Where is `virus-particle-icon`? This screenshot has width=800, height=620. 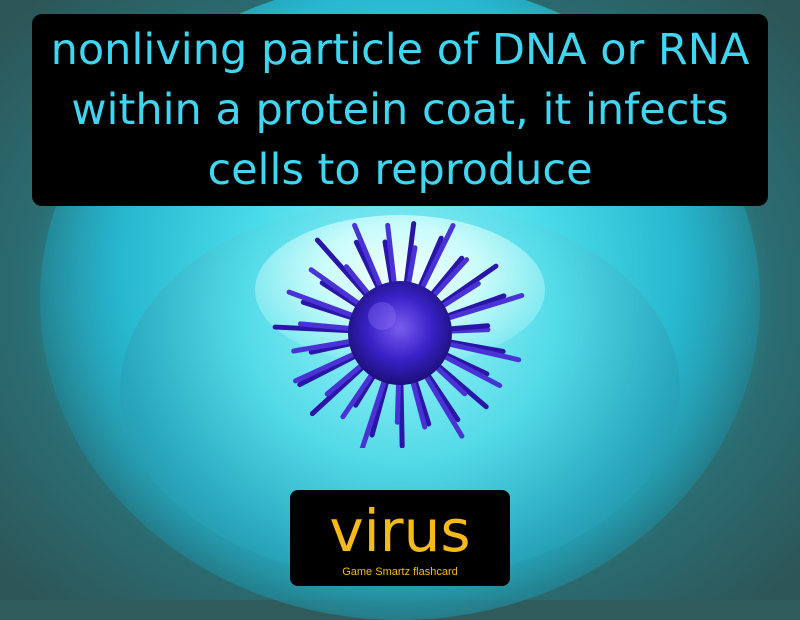 virus-particle-icon is located at coordinates (398, 334).